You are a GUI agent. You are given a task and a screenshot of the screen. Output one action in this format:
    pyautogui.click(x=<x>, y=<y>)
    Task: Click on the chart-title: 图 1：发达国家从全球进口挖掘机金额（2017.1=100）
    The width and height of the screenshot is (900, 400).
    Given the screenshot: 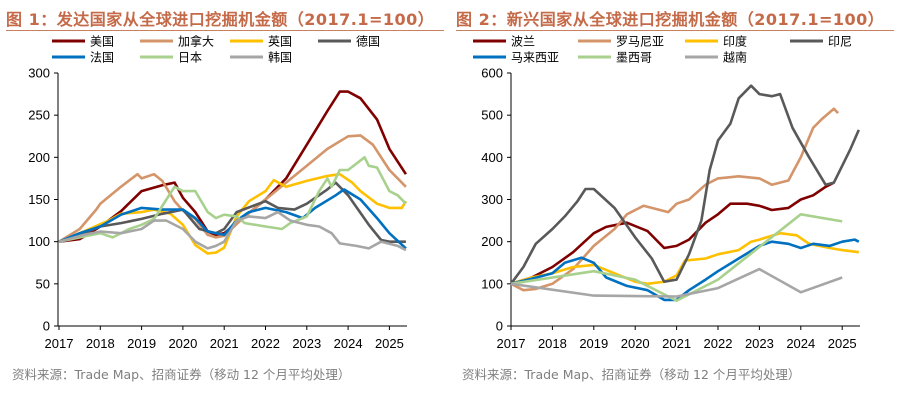 What is the action you would take?
    pyautogui.click(x=220, y=19)
    